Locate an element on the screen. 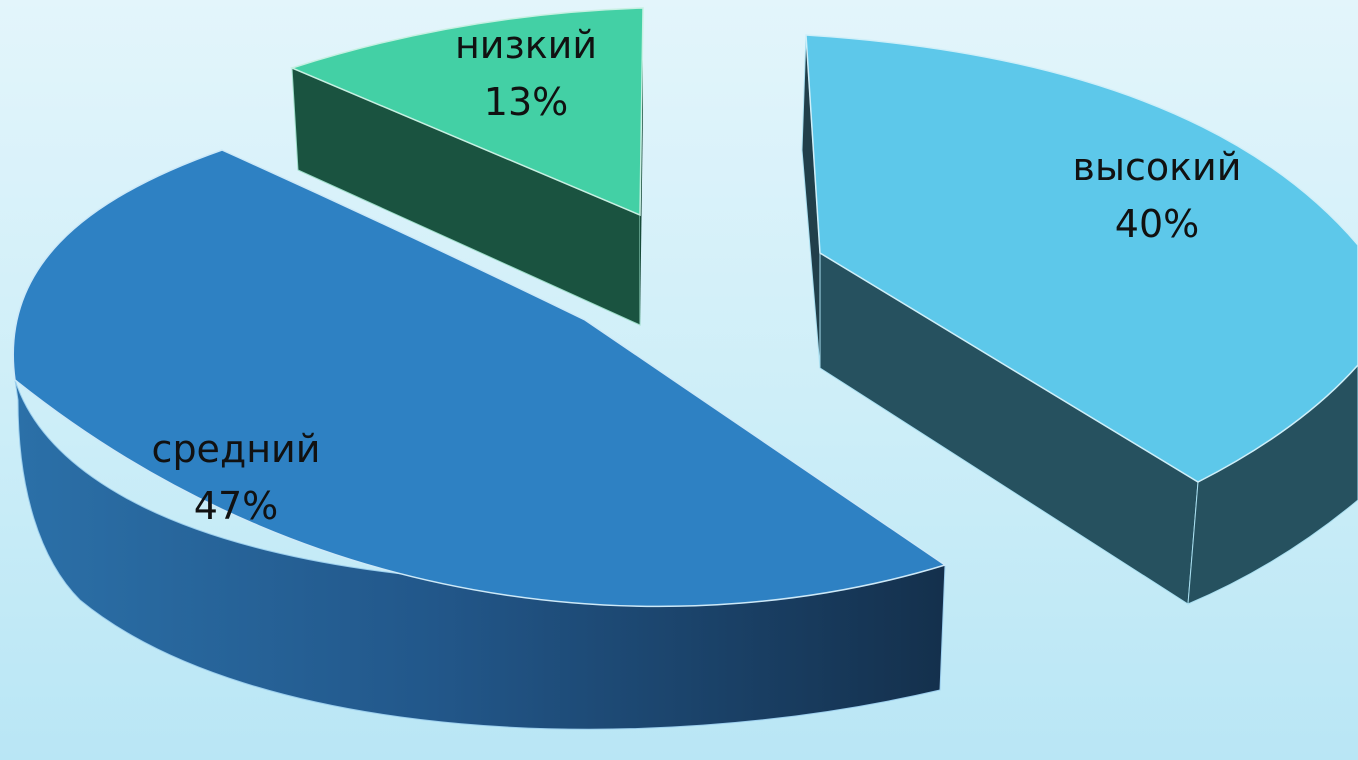 Image resolution: width=1358 pixels, height=760 pixels. pie-slice-nizkiy is located at coordinates (466, 166).